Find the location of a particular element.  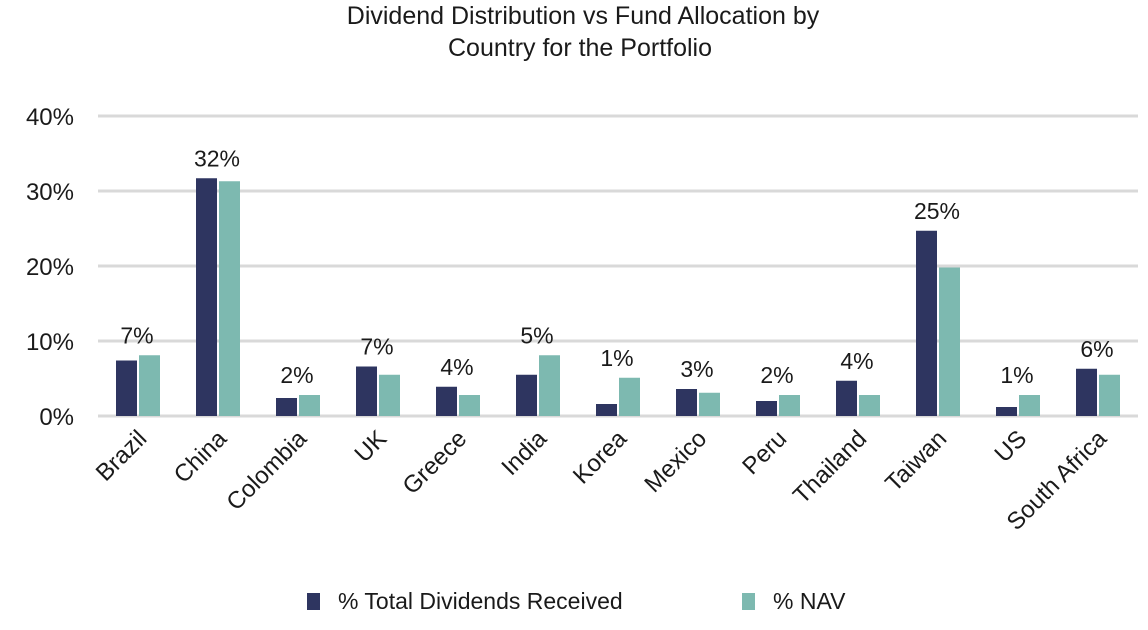

bar-total-dividends-south-africa is located at coordinates (1086, 392).